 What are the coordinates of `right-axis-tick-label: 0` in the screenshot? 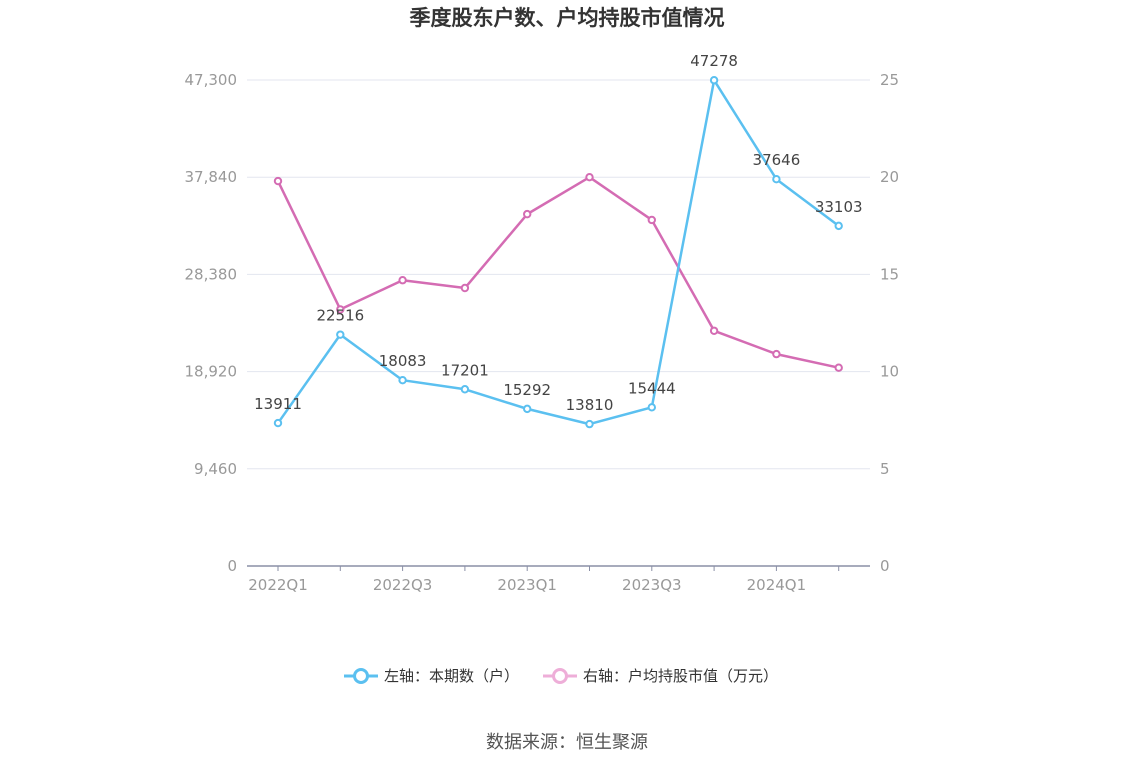 It's located at (885, 566).